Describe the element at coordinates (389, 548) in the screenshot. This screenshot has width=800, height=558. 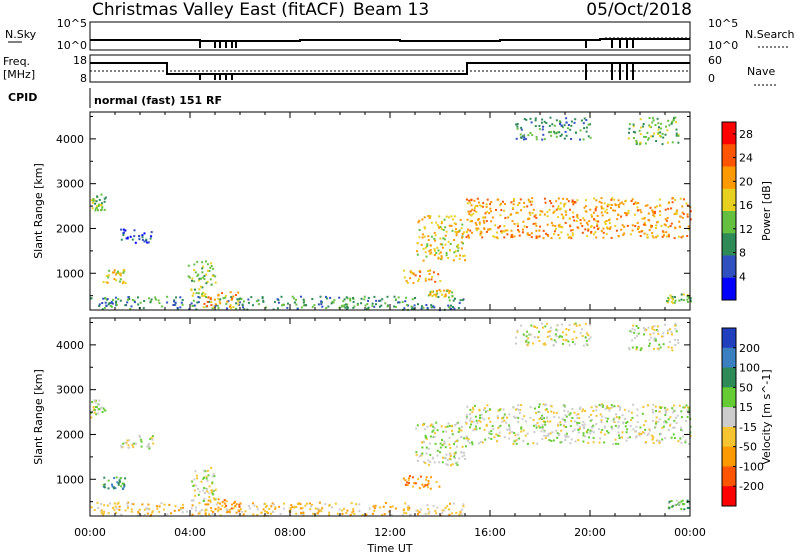
I see `x-axis-label: Time UT` at that location.